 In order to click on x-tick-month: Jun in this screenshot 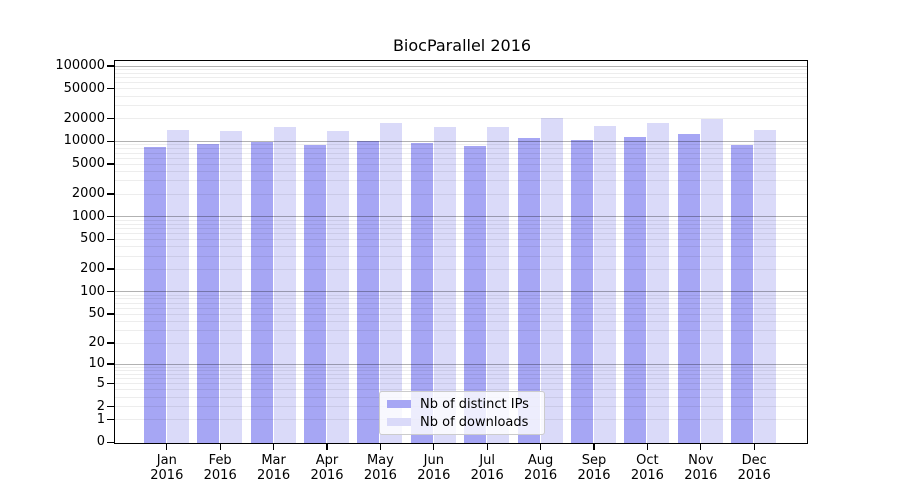, I will do `click(433, 460)`.